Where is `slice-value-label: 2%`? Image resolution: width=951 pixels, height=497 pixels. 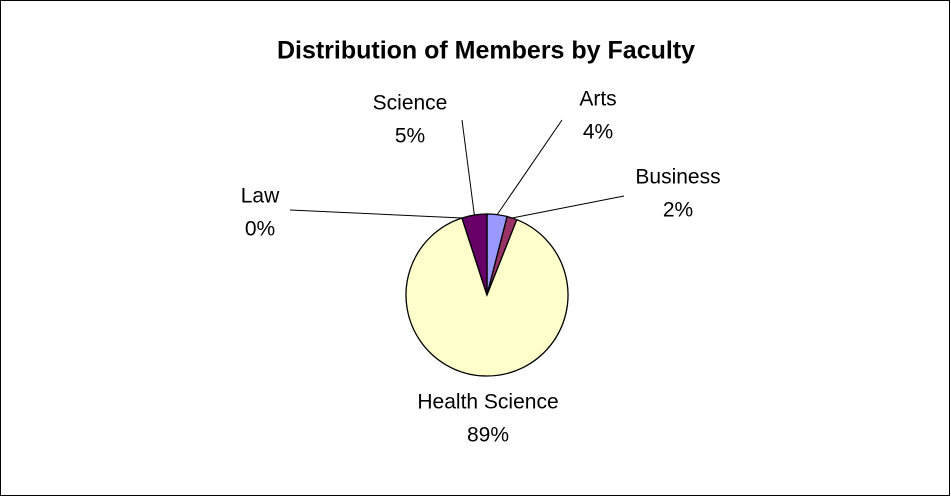
slice-value-label: 2% is located at coordinates (678, 210).